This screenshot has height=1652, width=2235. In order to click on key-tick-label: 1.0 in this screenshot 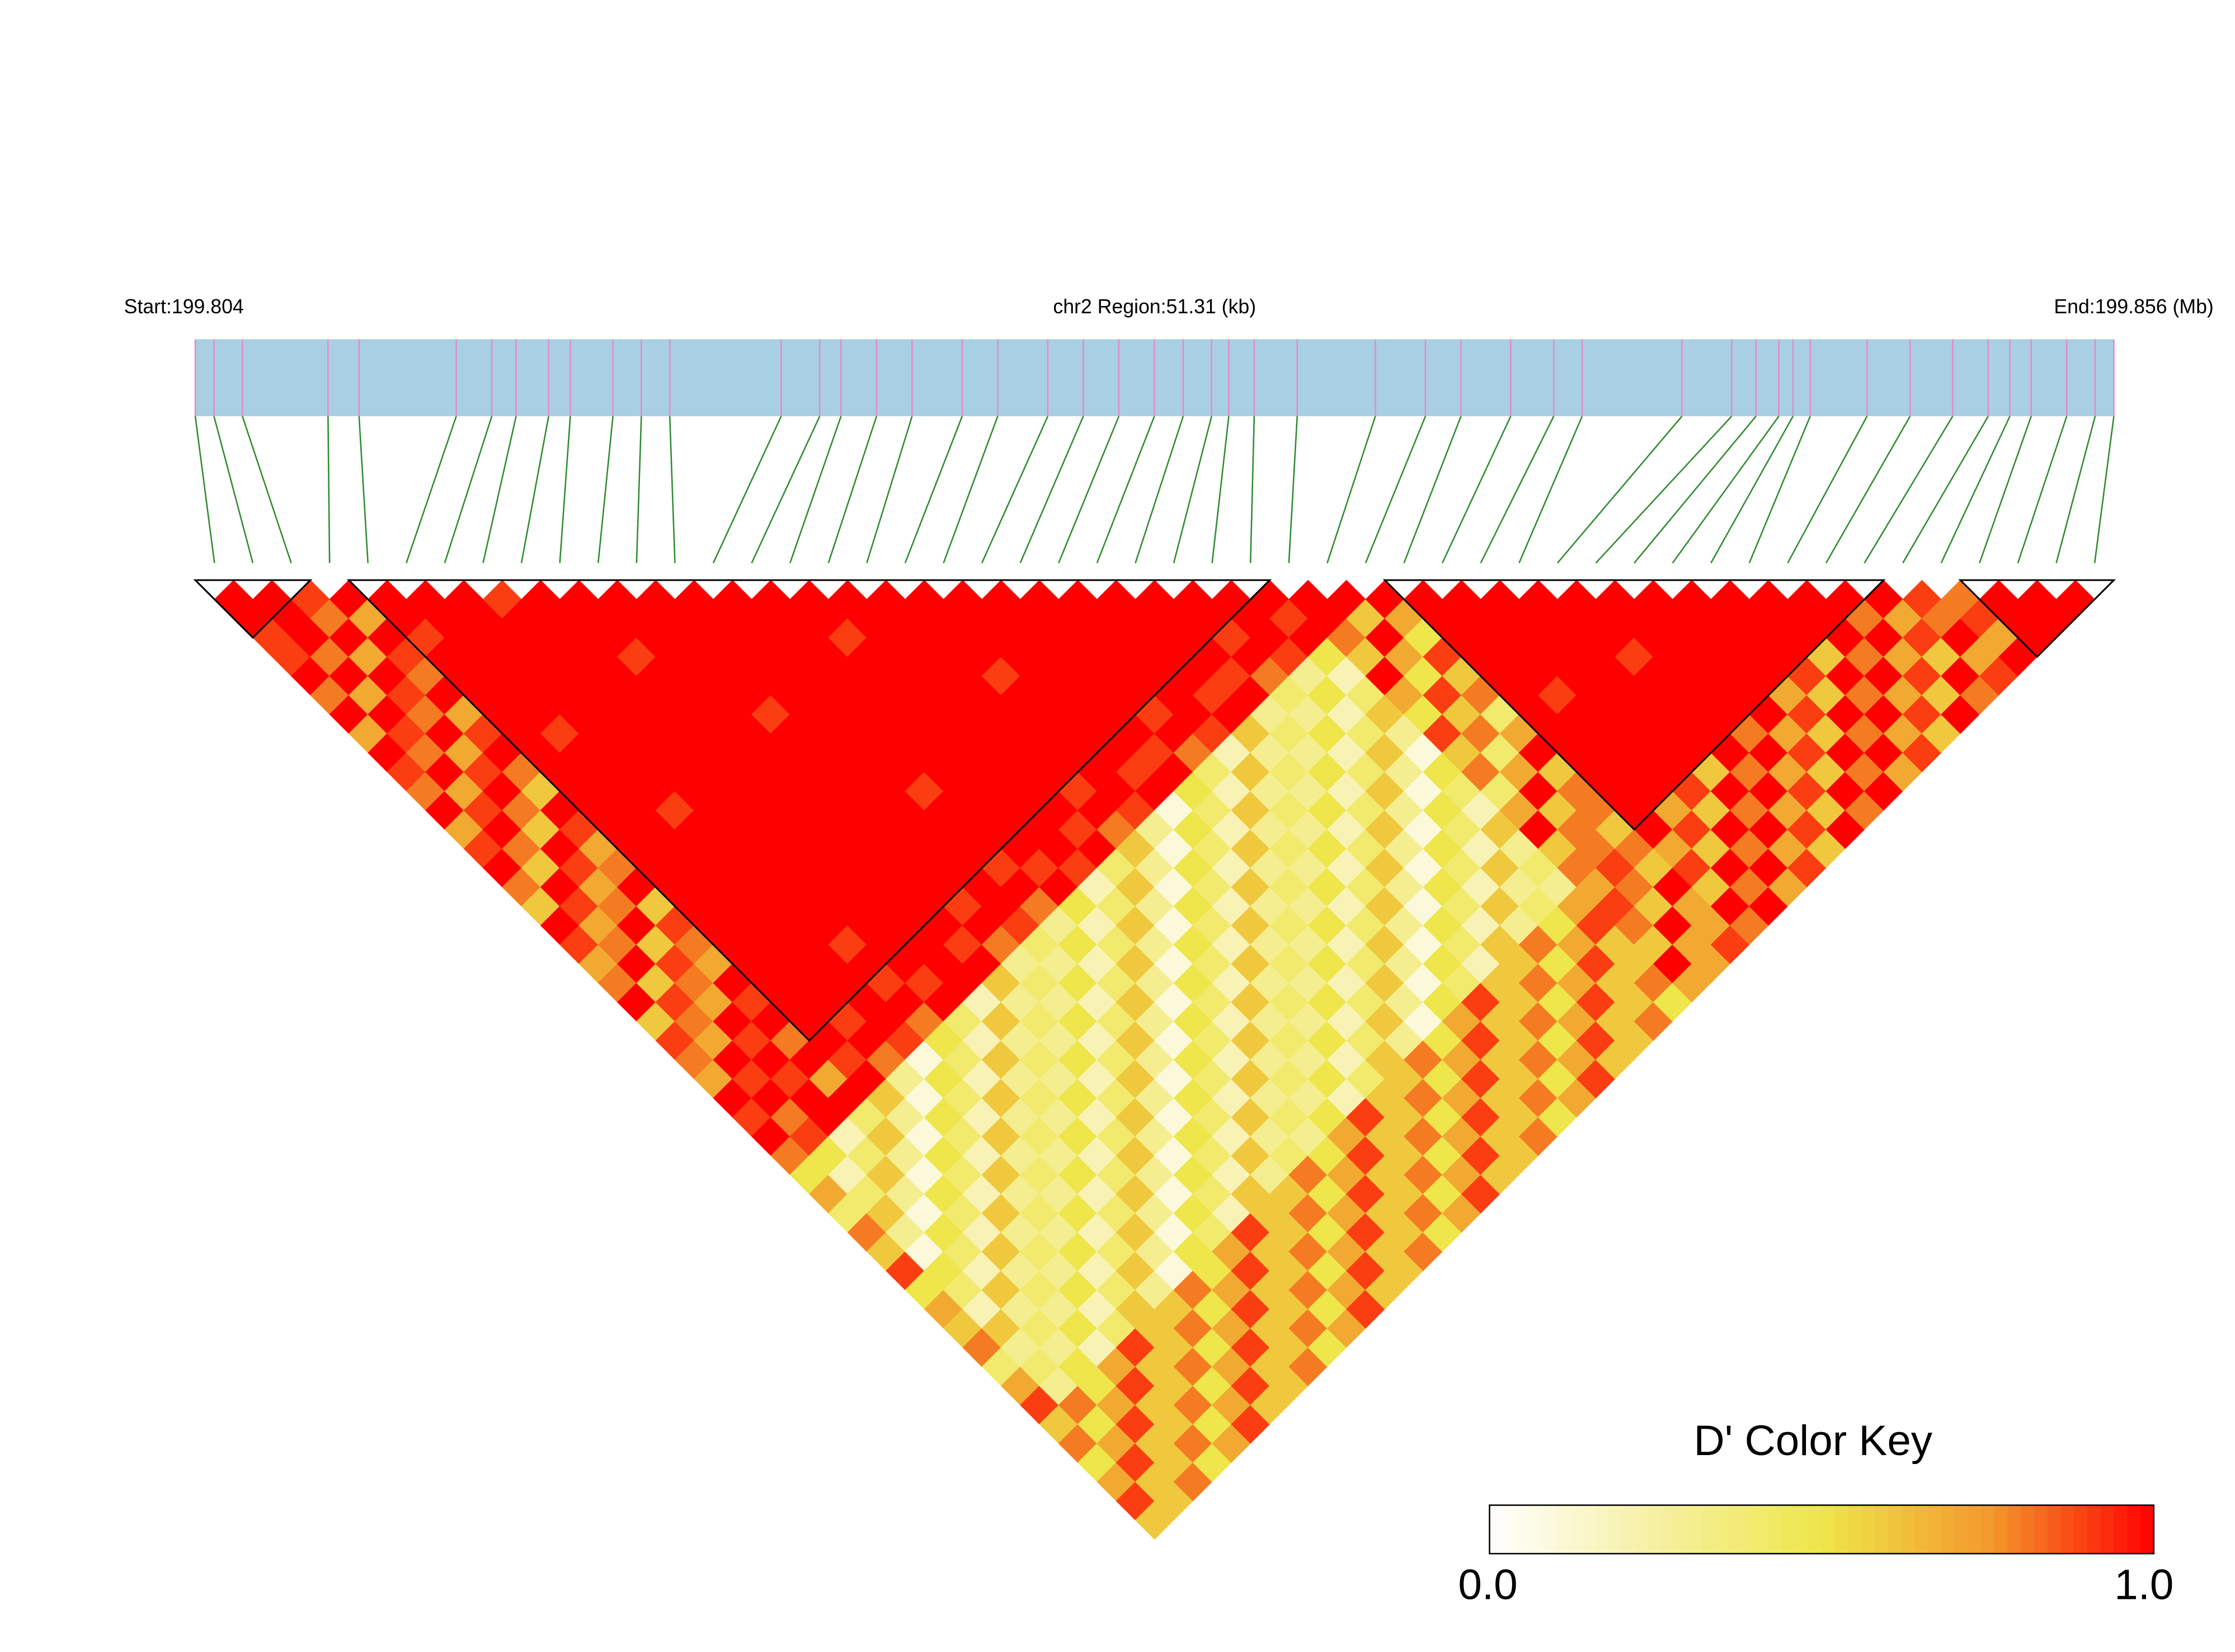, I will do `click(2143, 1585)`.